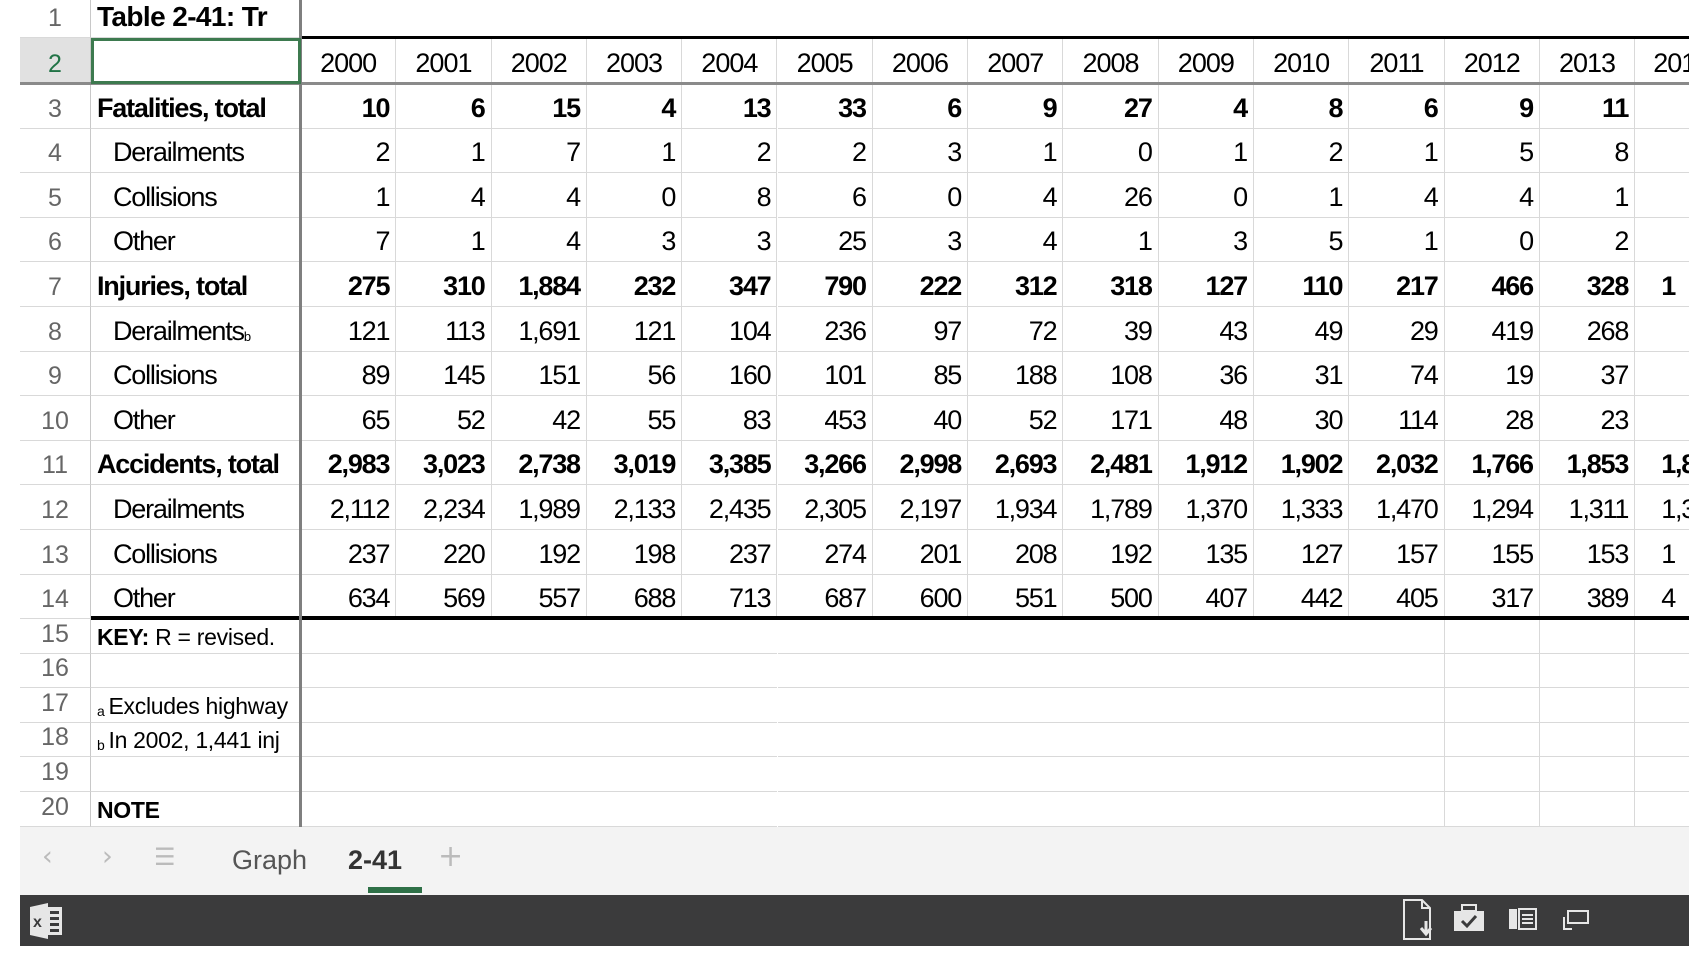 This screenshot has width=1706, height=958. What do you see at coordinates (1111, 597) in the screenshot?
I see `data-cell: 500` at bounding box center [1111, 597].